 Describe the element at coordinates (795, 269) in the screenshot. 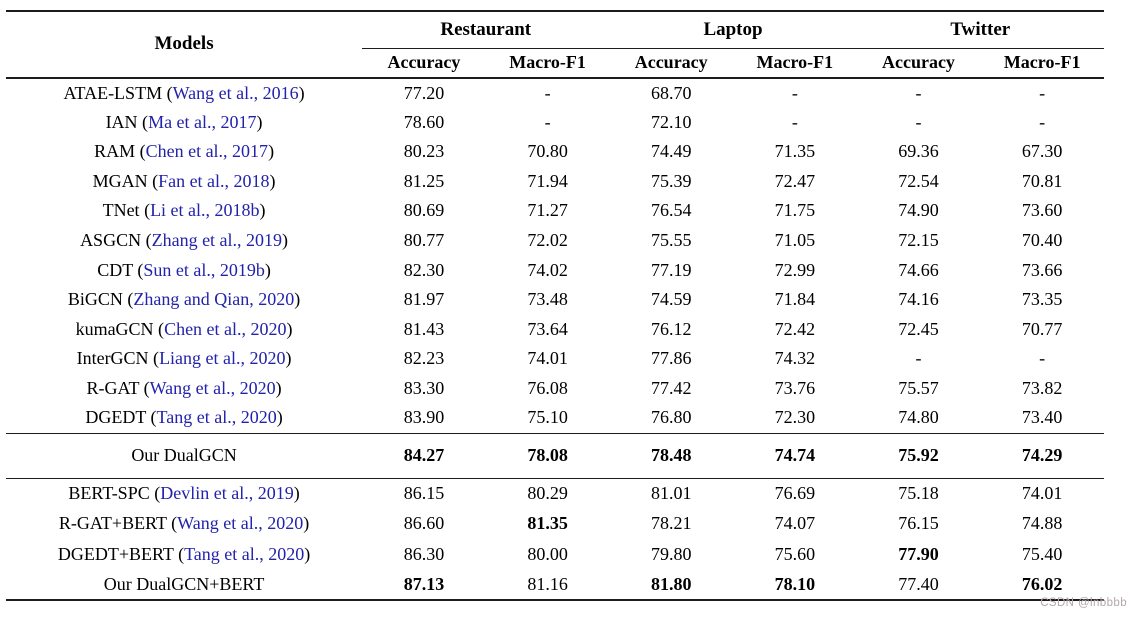

I see `metric-value: 72.99` at that location.